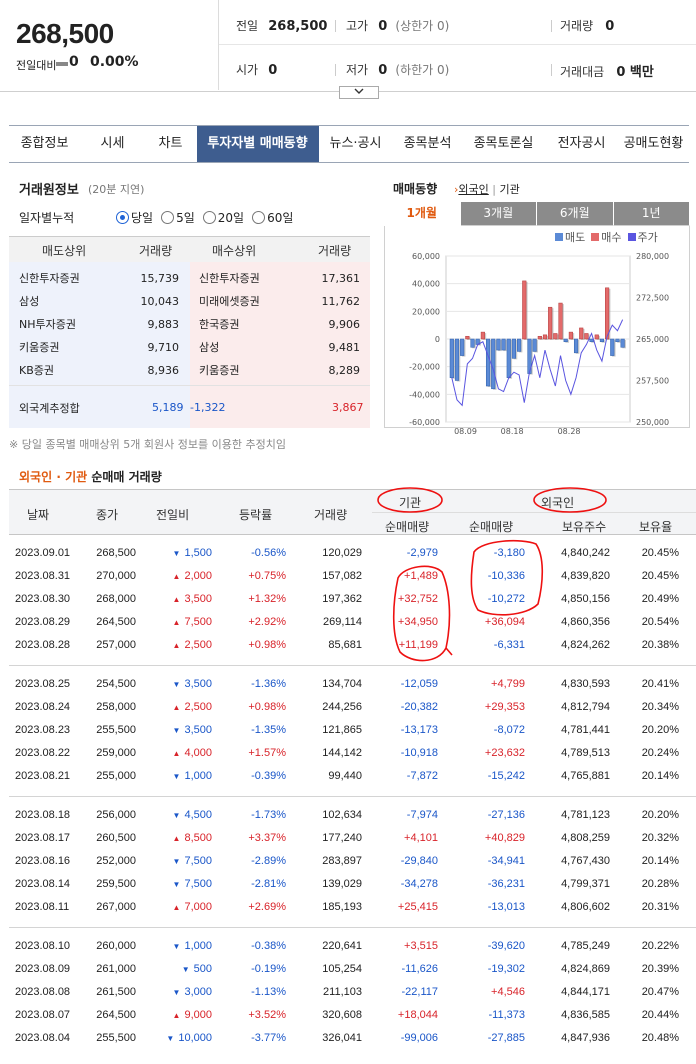 The image size is (696, 1064). What do you see at coordinates (64, 251) in the screenshot?
I see `sell-top-header: 매도상위` at bounding box center [64, 251].